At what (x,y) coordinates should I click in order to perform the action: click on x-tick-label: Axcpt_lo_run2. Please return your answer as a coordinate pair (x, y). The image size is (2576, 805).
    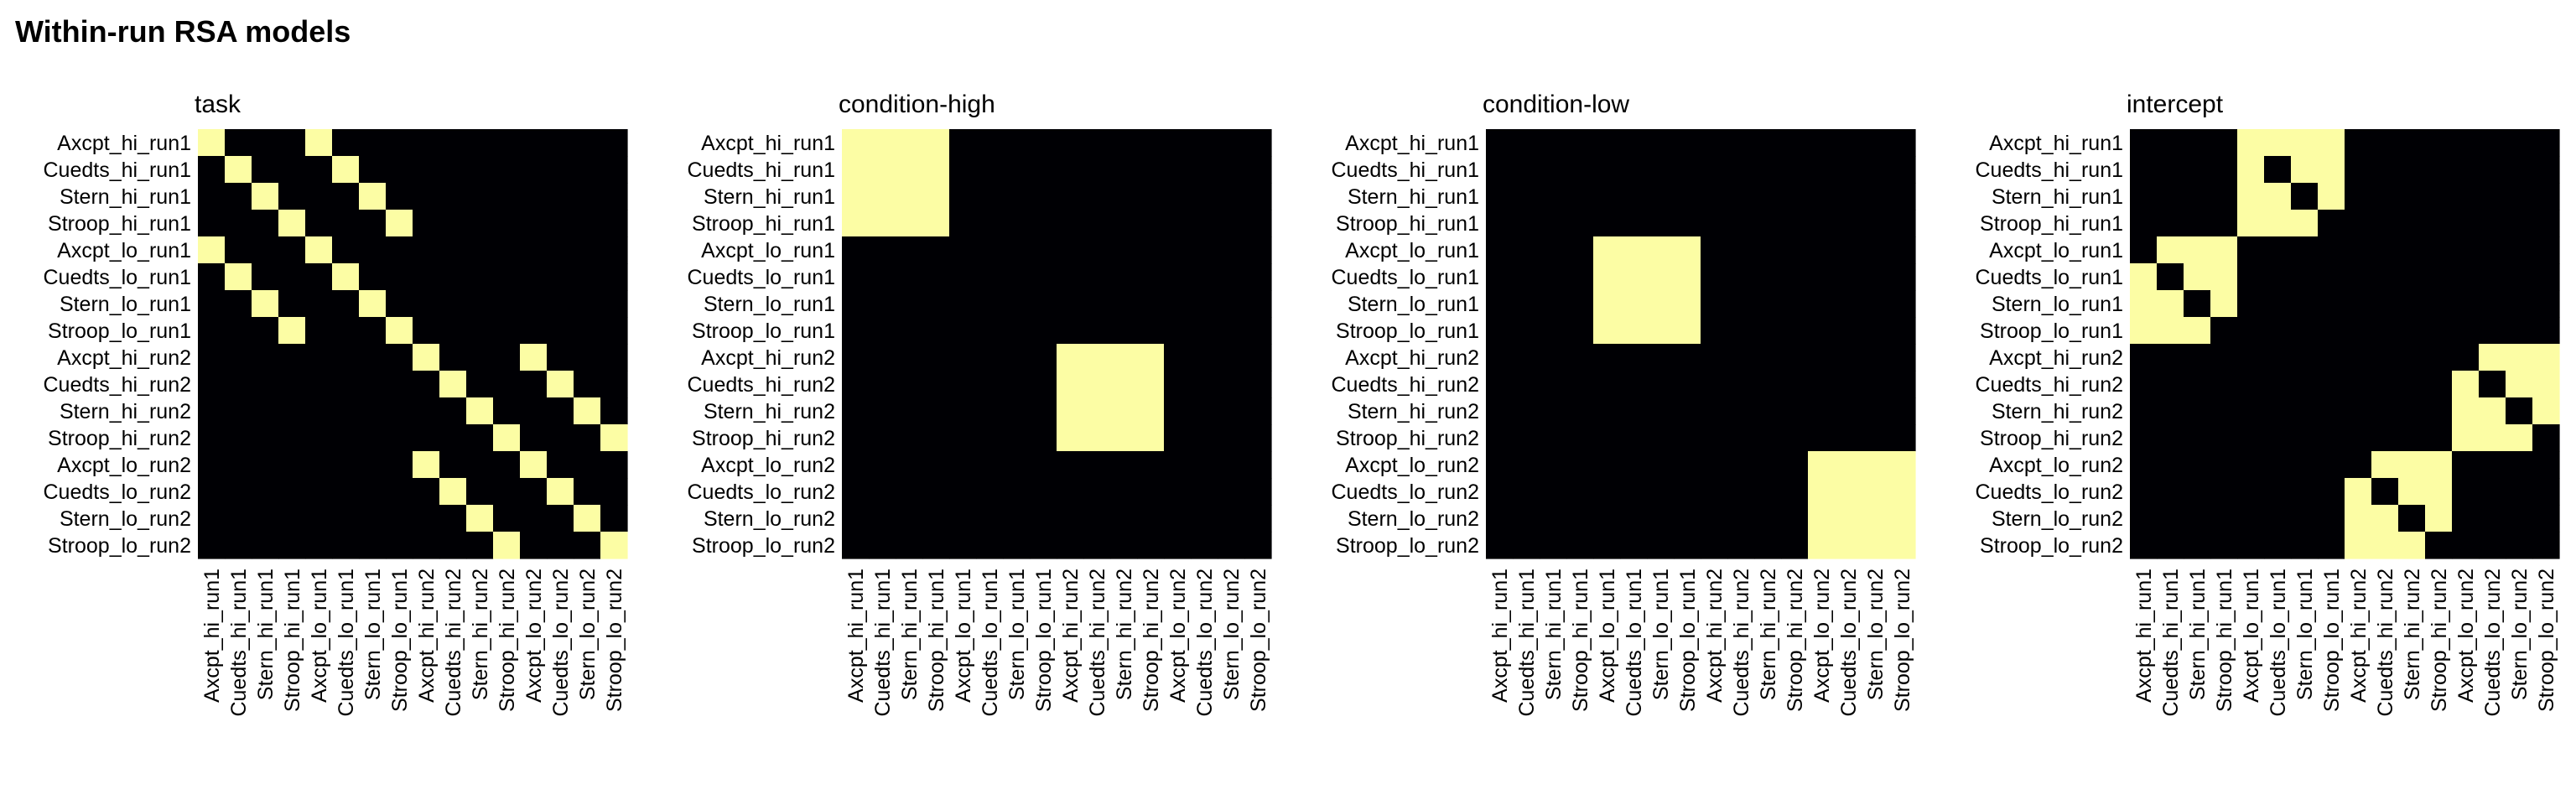
    Looking at the image, I should click on (534, 636).